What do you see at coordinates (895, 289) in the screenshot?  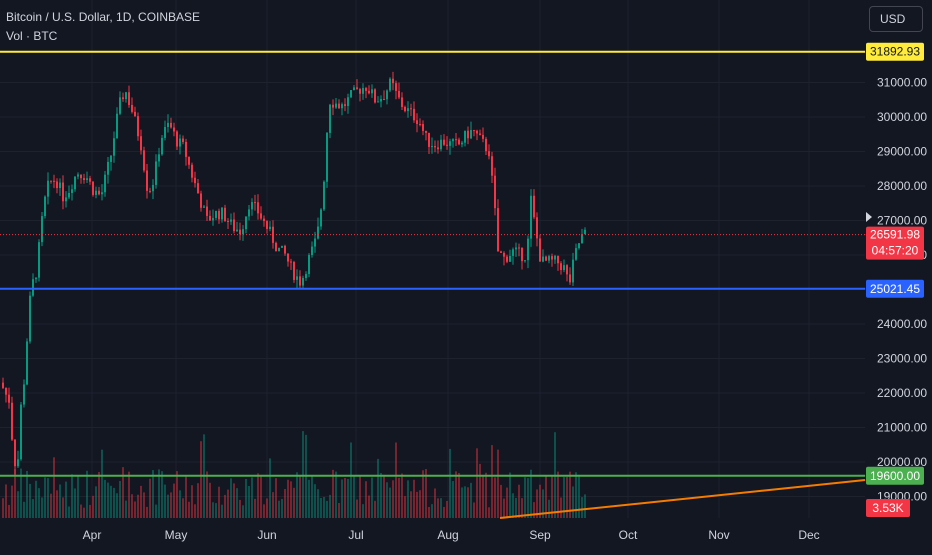 I see `level-label: 25021.45` at bounding box center [895, 289].